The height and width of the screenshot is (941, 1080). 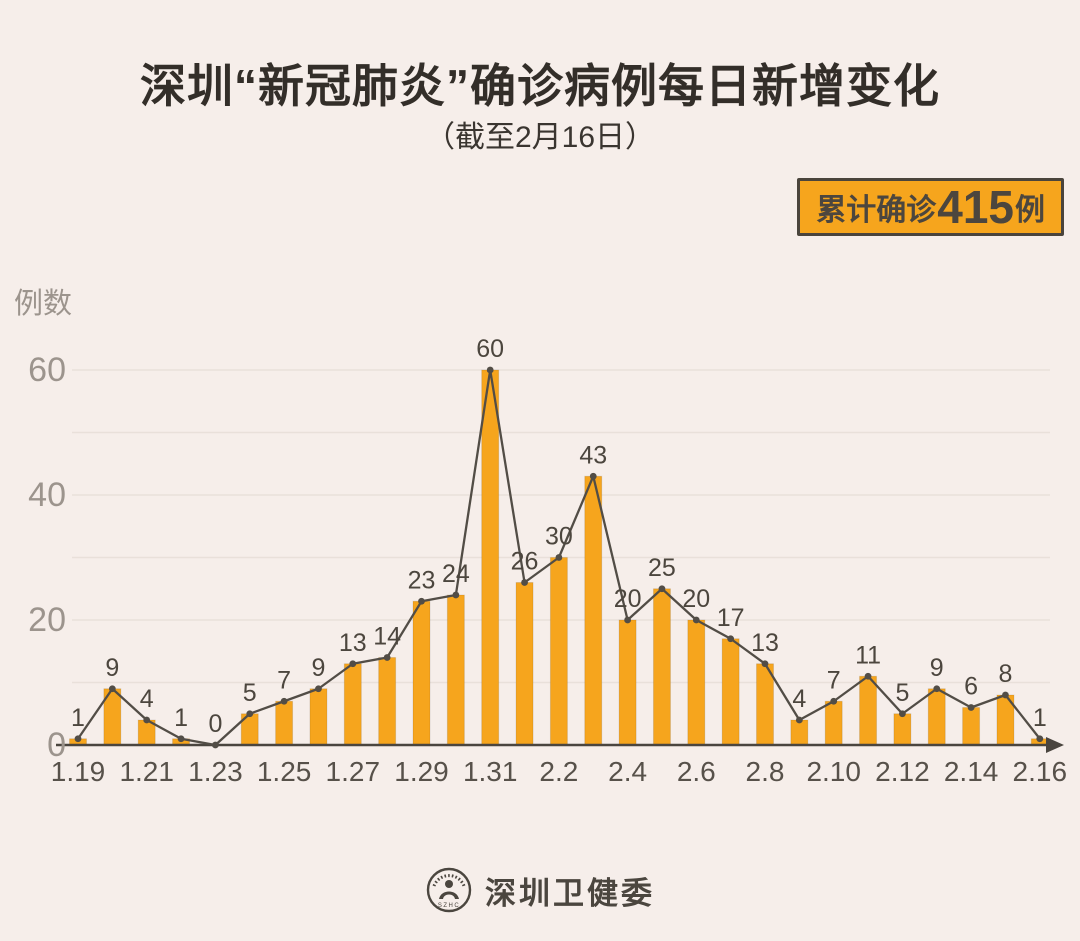 What do you see at coordinates (284, 771) in the screenshot?
I see `svg-text: 1.25` at bounding box center [284, 771].